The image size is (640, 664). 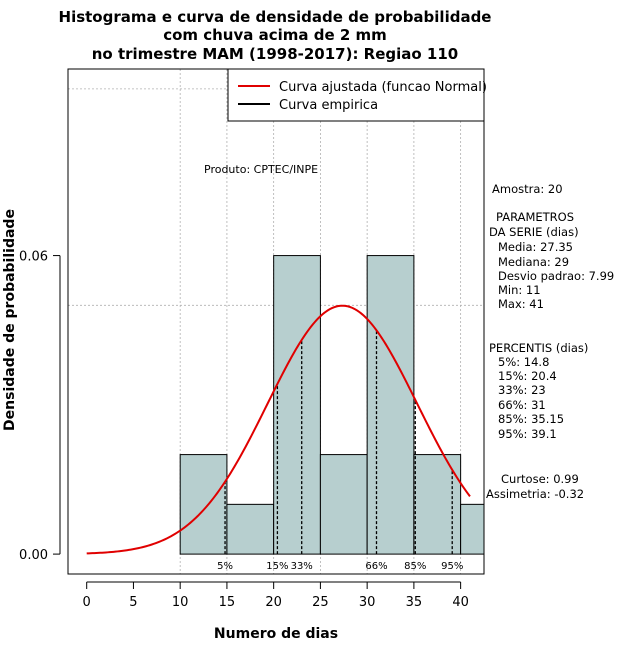 I want to click on stats-max: Max: 41, so click(x=521, y=304).